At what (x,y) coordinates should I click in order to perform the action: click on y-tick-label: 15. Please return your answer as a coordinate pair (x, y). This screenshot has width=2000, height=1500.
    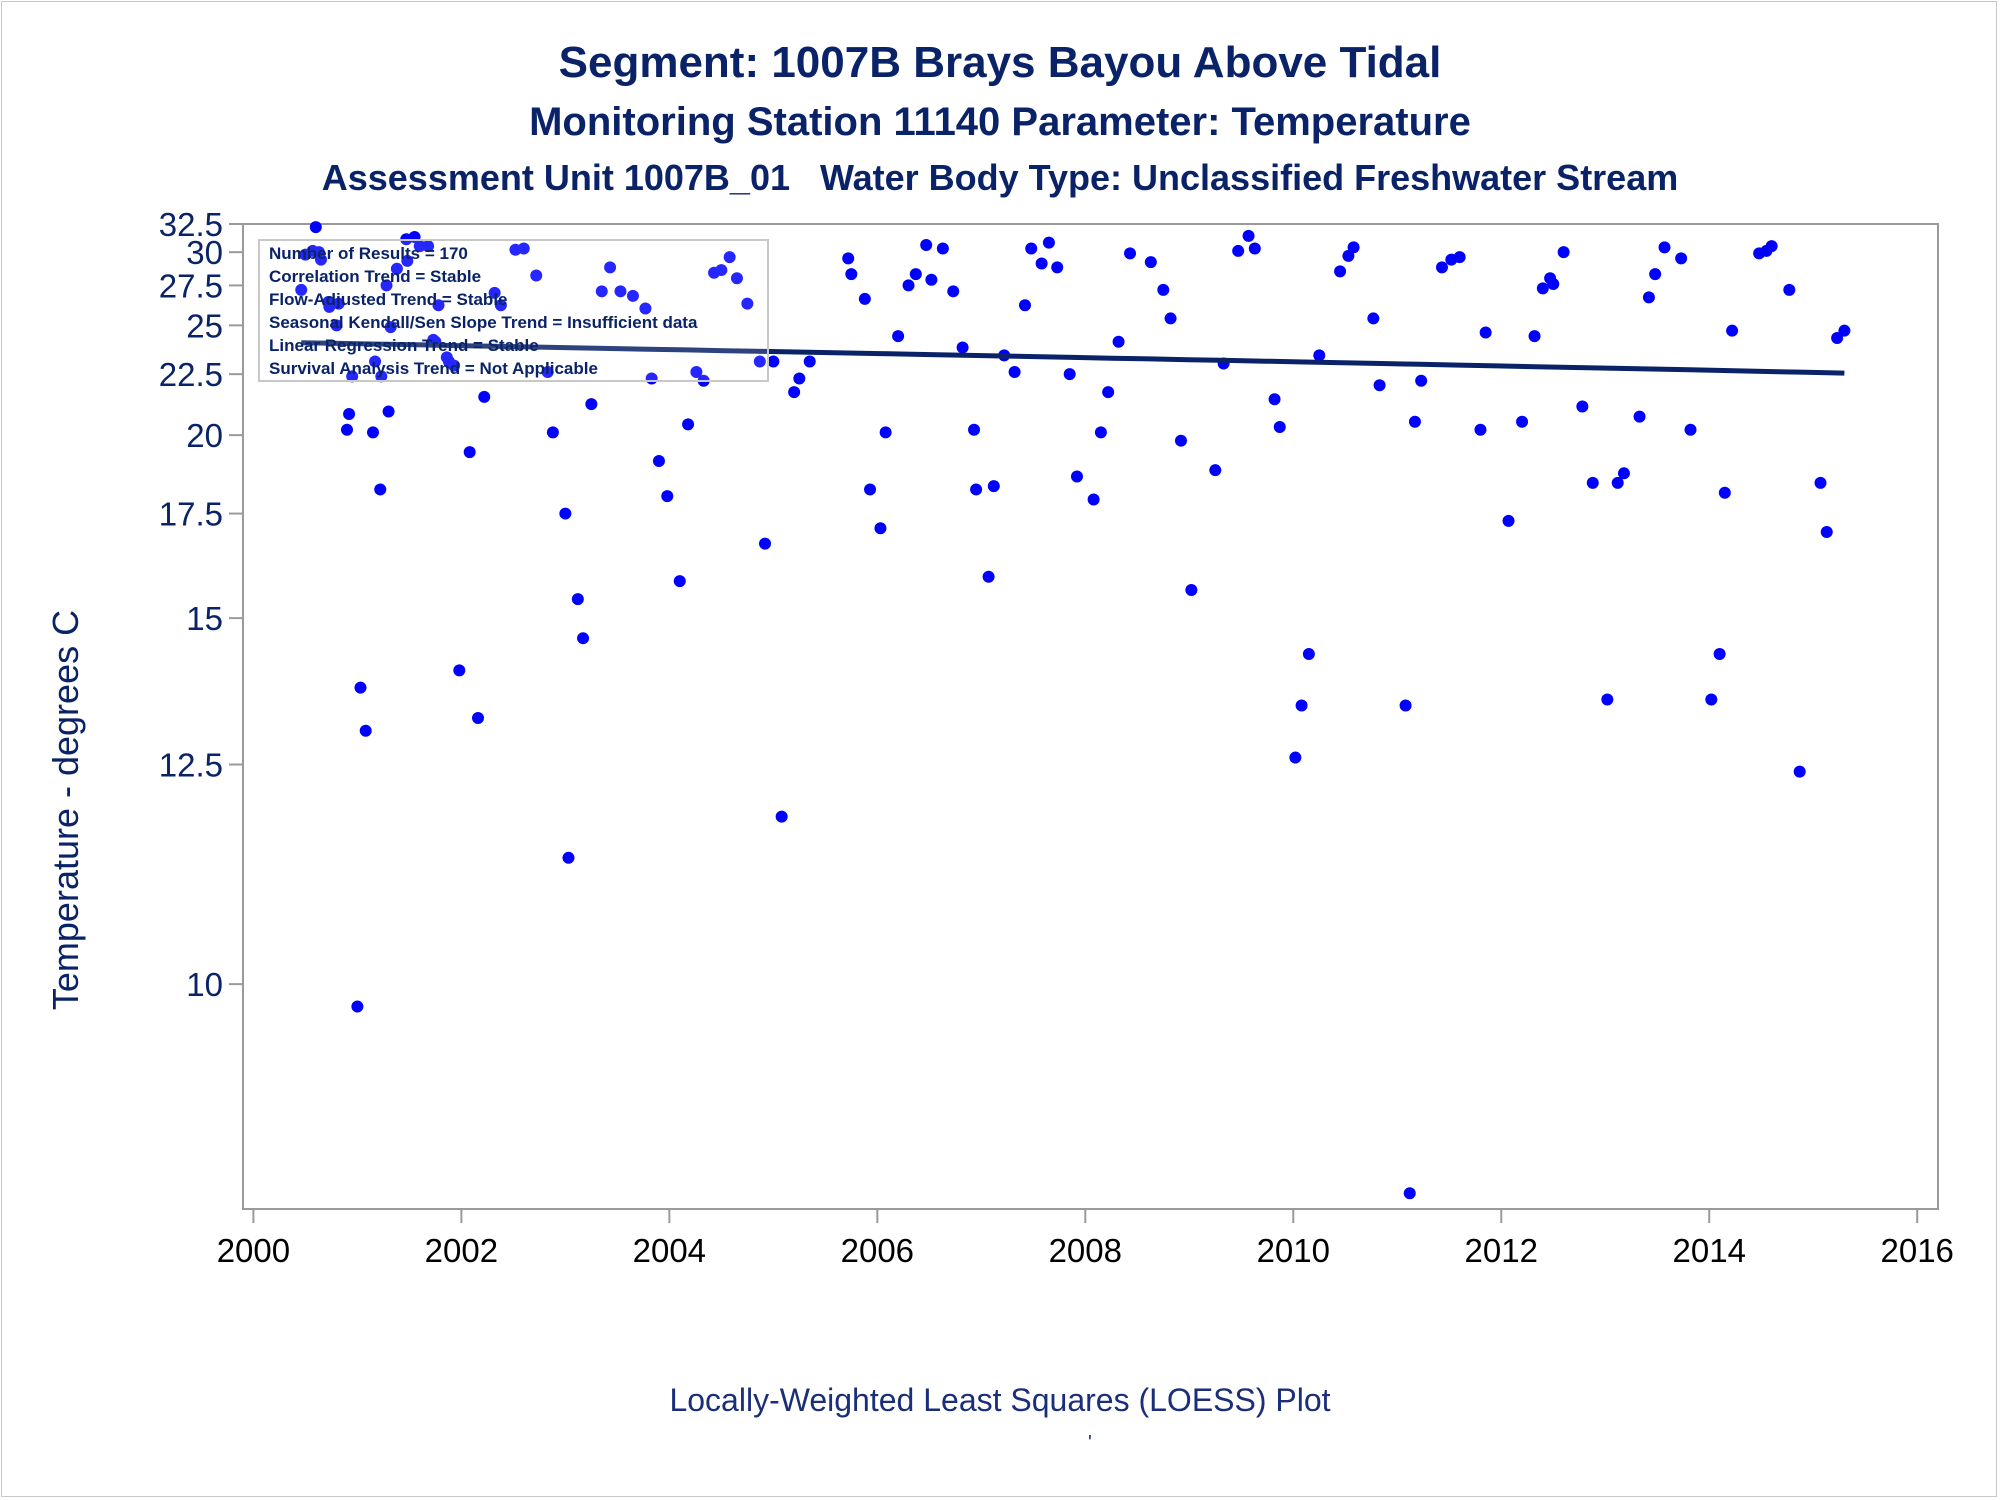
    Looking at the image, I should click on (204, 618).